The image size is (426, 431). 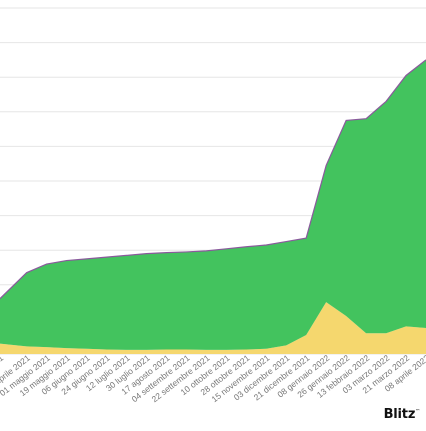 What do you see at coordinates (417, 411) in the screenshot?
I see `trademark-mark: ™` at bounding box center [417, 411].